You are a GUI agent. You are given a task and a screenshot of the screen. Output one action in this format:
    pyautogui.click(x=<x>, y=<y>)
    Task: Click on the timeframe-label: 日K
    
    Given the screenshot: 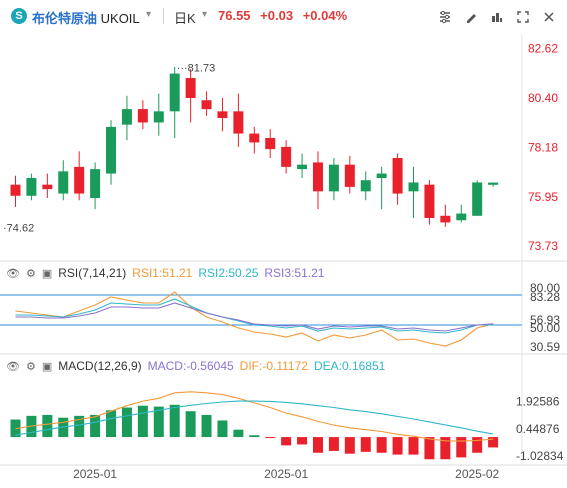 What is the action you would take?
    pyautogui.click(x=185, y=18)
    